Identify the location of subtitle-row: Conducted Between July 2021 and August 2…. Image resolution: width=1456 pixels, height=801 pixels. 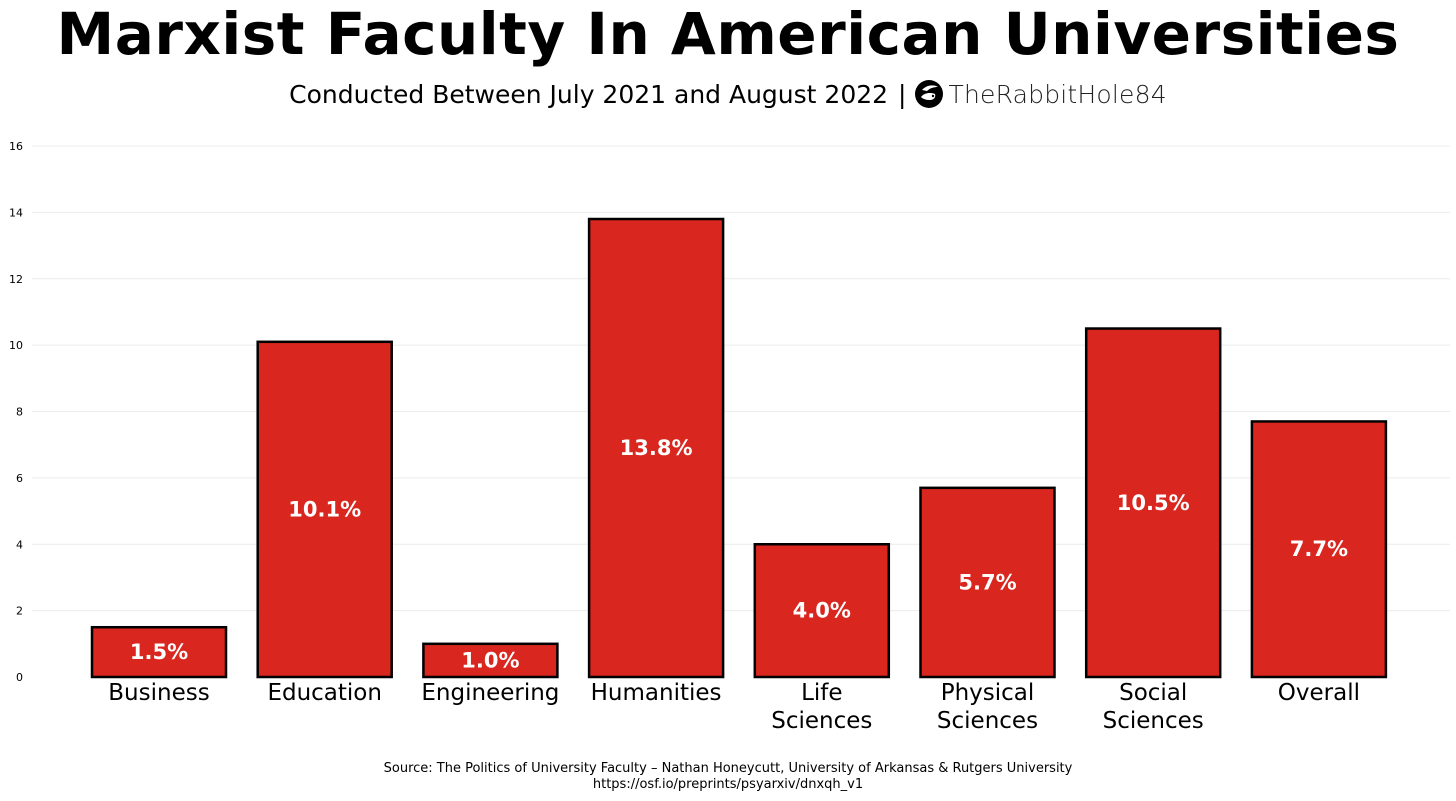
(728, 94).